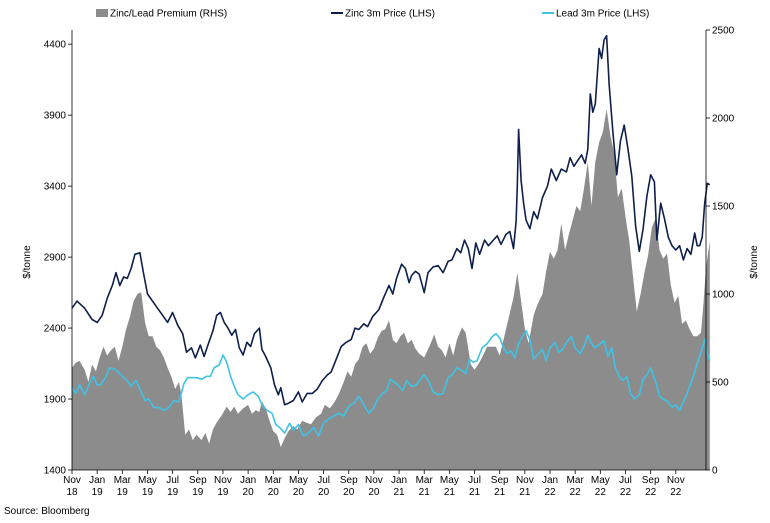 This screenshot has height=523, width=770. Describe the element at coordinates (97, 486) in the screenshot. I see `x-tick-label: Jan 19` at that location.